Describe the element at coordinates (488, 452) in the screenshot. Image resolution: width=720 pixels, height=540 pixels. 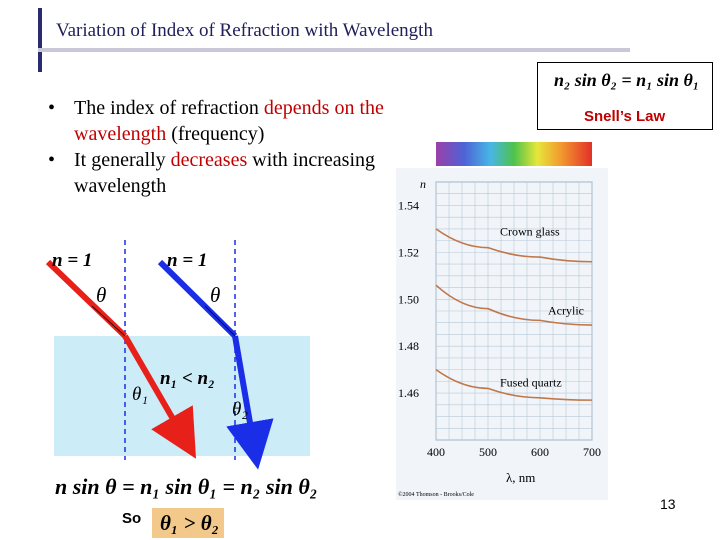
I see `x-tick-label: 500` at that location.